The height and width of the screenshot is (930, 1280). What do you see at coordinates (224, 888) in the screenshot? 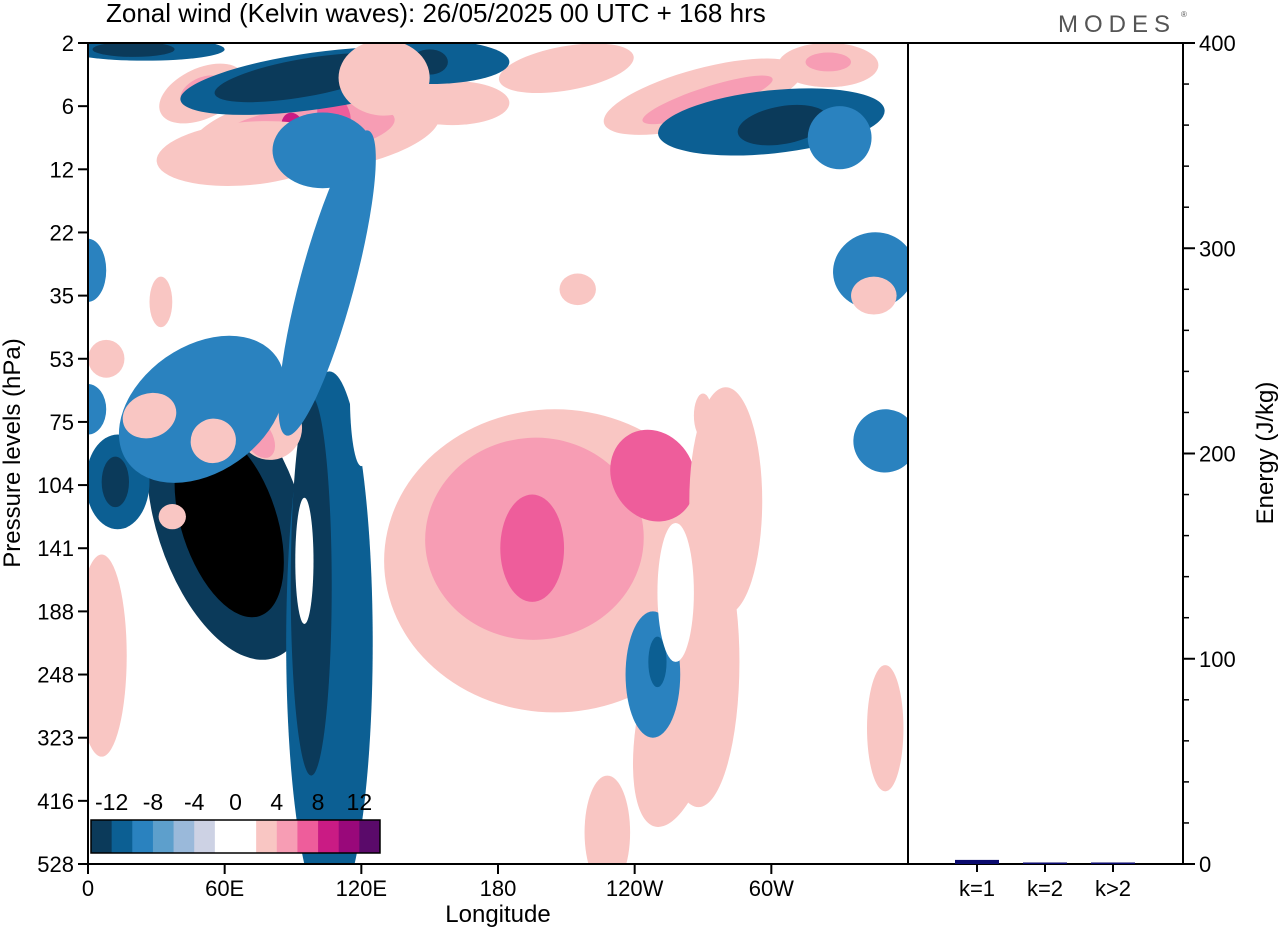
I see `longitude-tick-label-60E: 60E` at bounding box center [224, 888].